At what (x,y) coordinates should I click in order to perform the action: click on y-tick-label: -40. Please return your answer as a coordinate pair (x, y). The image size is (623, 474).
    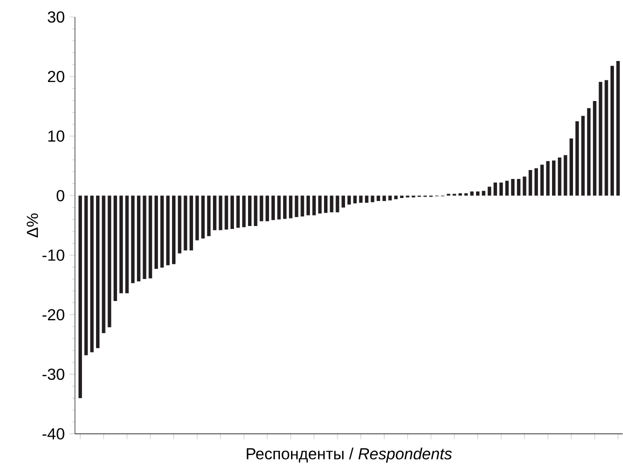
    Looking at the image, I should click on (53, 434).